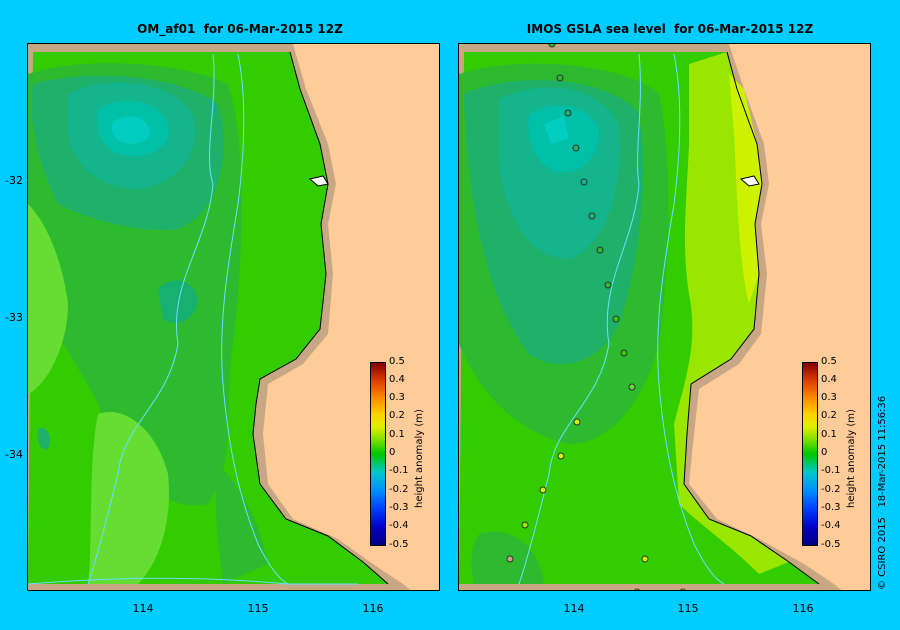  I want to click on y-tick-label: -33, so click(14, 317).